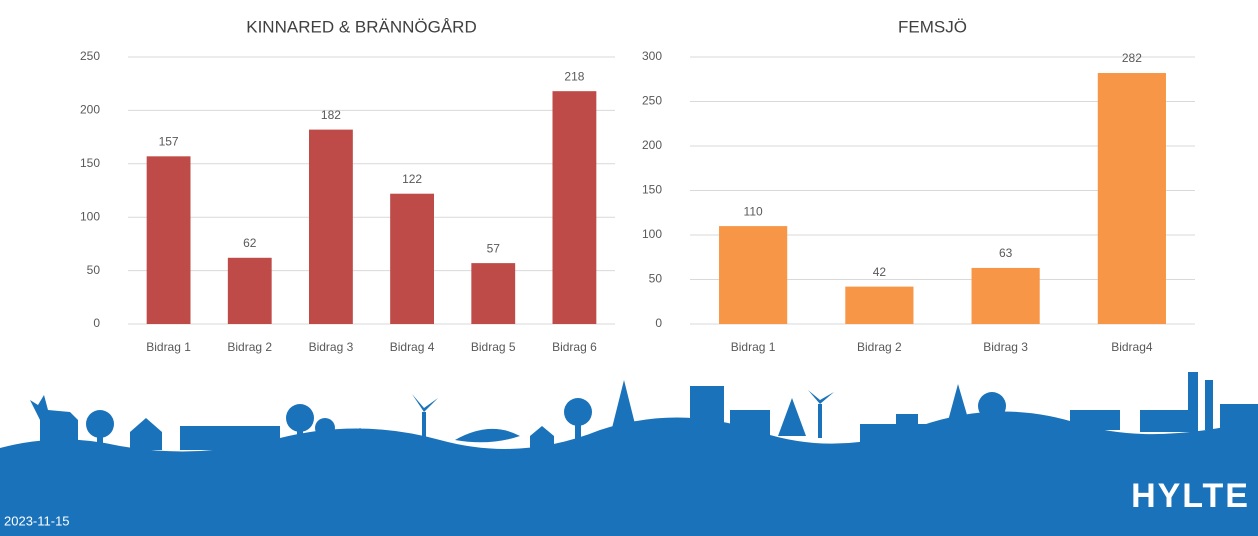 Image resolution: width=1258 pixels, height=536 pixels. What do you see at coordinates (412, 347) in the screenshot?
I see `x-tick-label: Bidrag 4` at bounding box center [412, 347].